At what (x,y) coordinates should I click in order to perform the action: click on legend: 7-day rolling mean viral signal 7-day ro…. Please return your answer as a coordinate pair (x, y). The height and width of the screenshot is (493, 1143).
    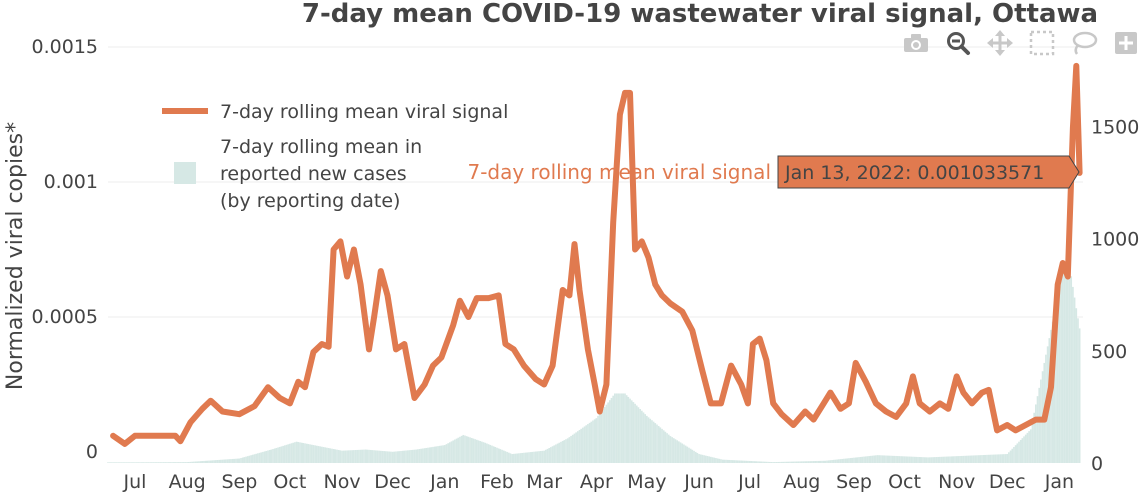
    Looking at the image, I should click on (335, 156).